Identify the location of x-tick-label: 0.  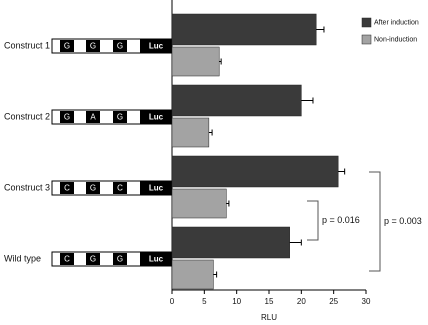
(172, 301).